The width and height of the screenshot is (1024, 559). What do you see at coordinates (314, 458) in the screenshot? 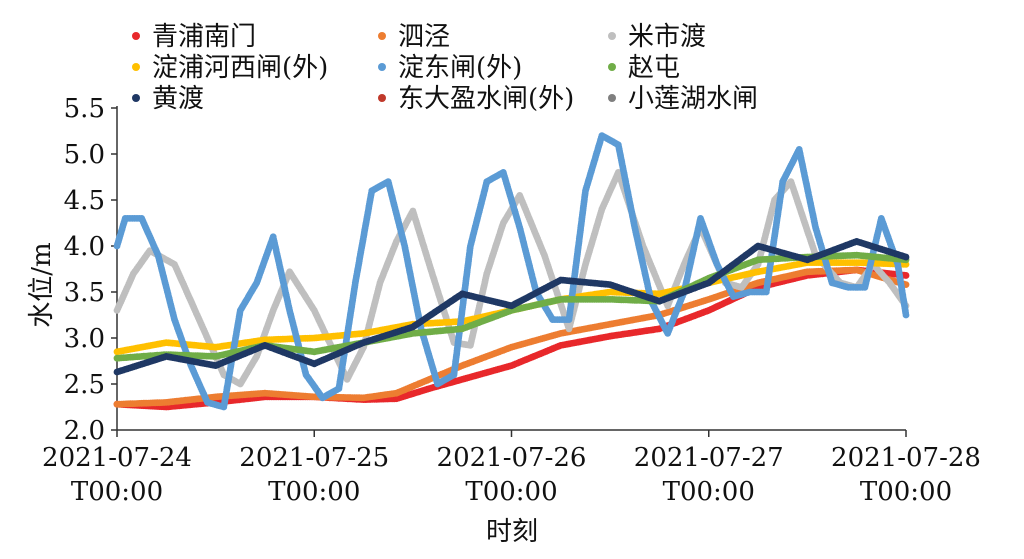
I see `x-tick-date: 2021-07-25` at bounding box center [314, 458].